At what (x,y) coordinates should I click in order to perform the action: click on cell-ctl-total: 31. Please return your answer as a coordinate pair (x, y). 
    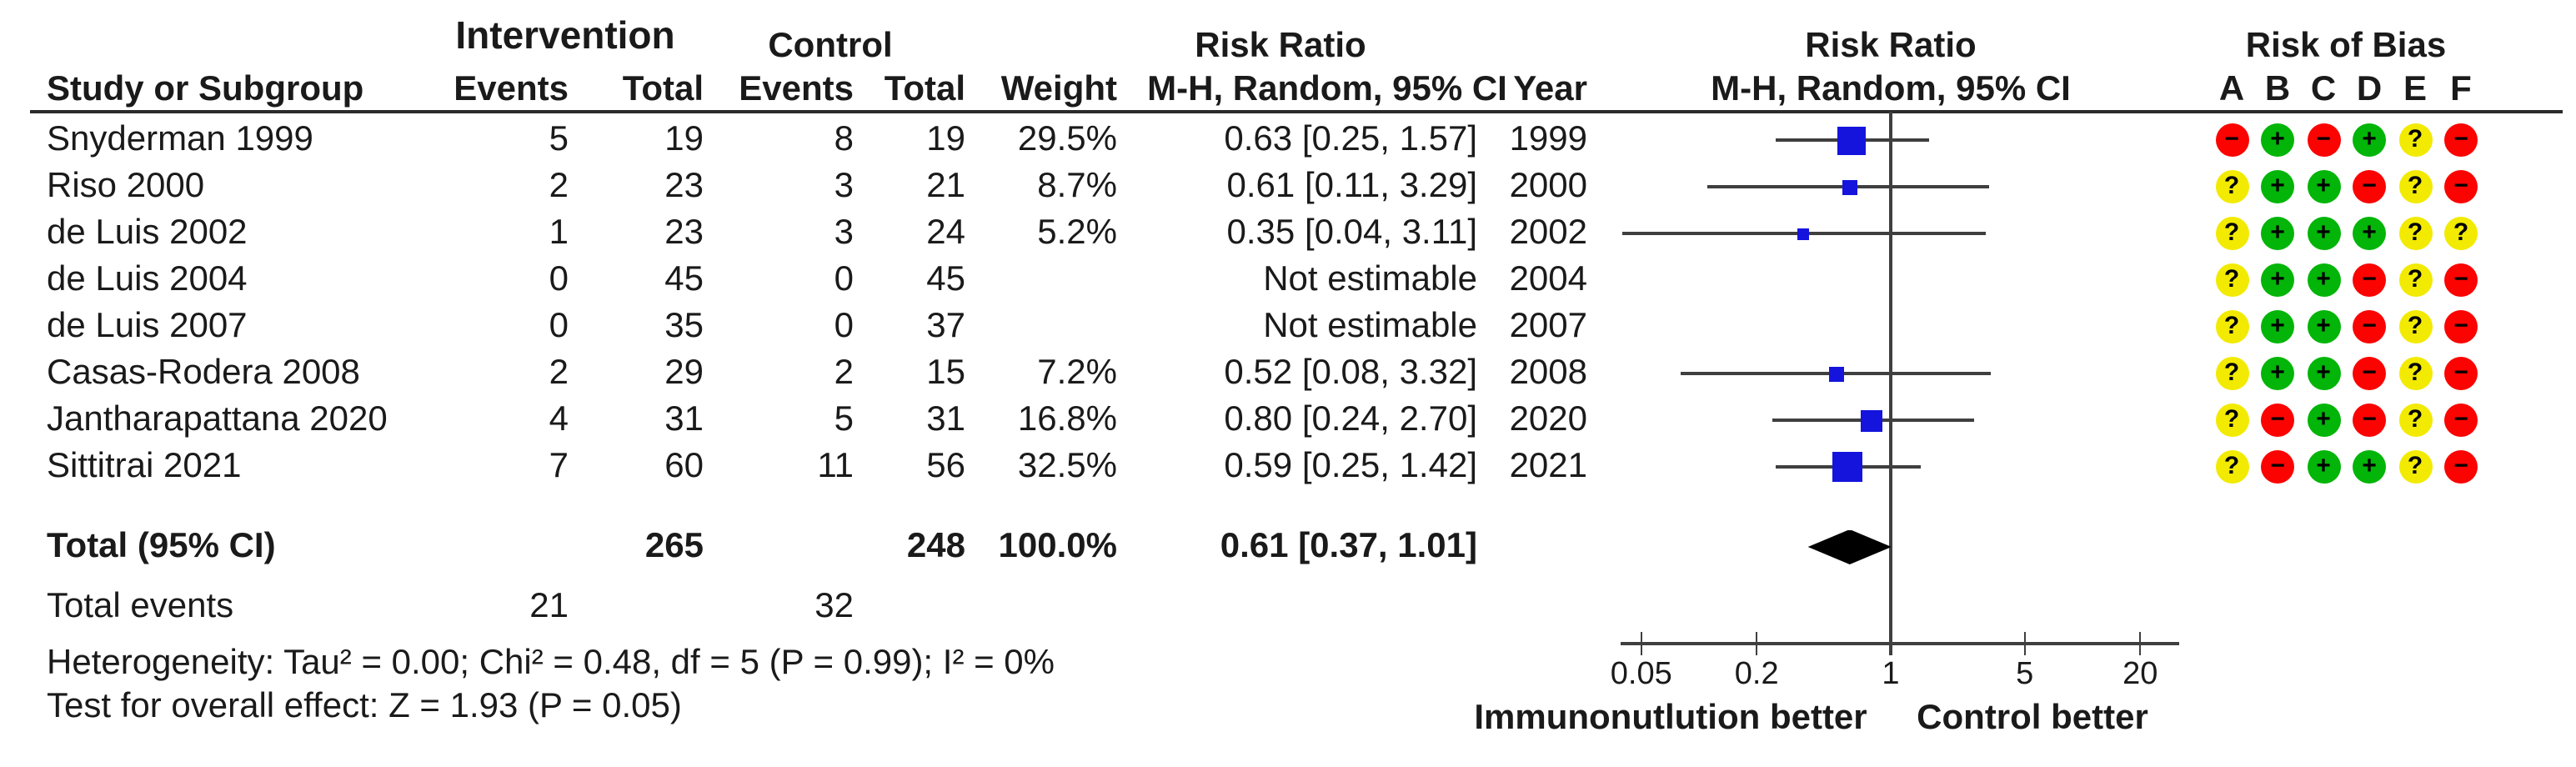
    Looking at the image, I should click on (945, 420).